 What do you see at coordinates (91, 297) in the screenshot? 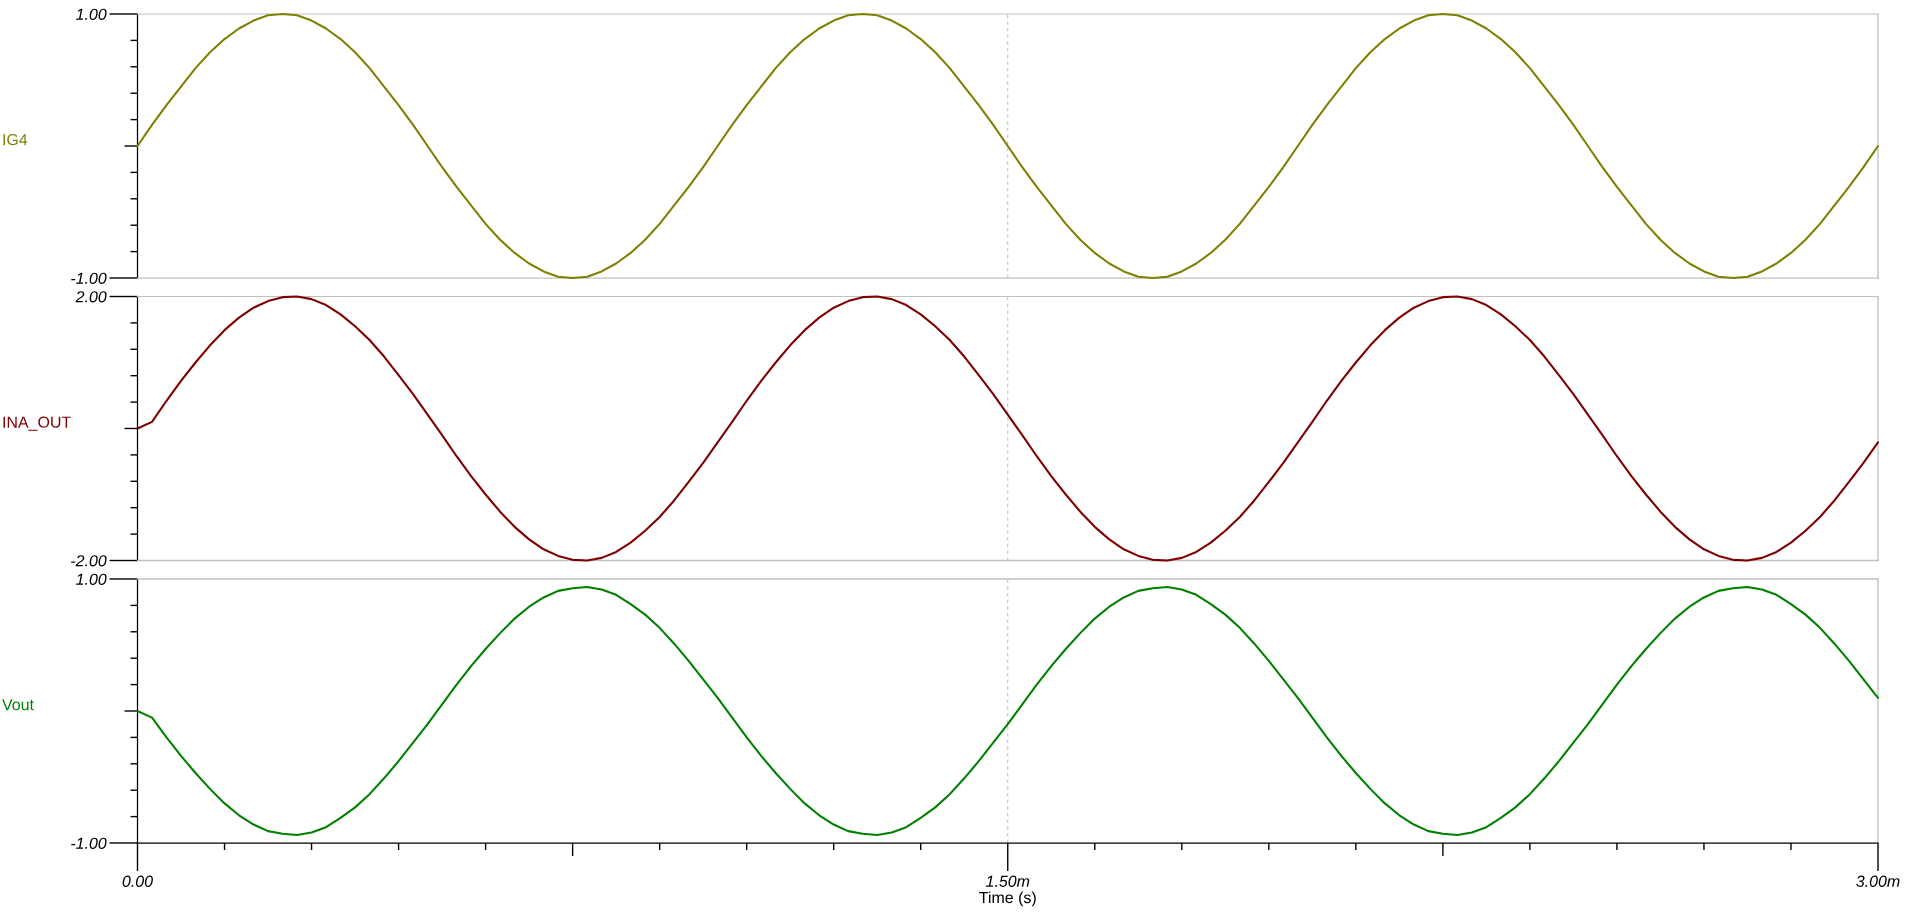
I see `y-tick-label: 2.00` at bounding box center [91, 297].